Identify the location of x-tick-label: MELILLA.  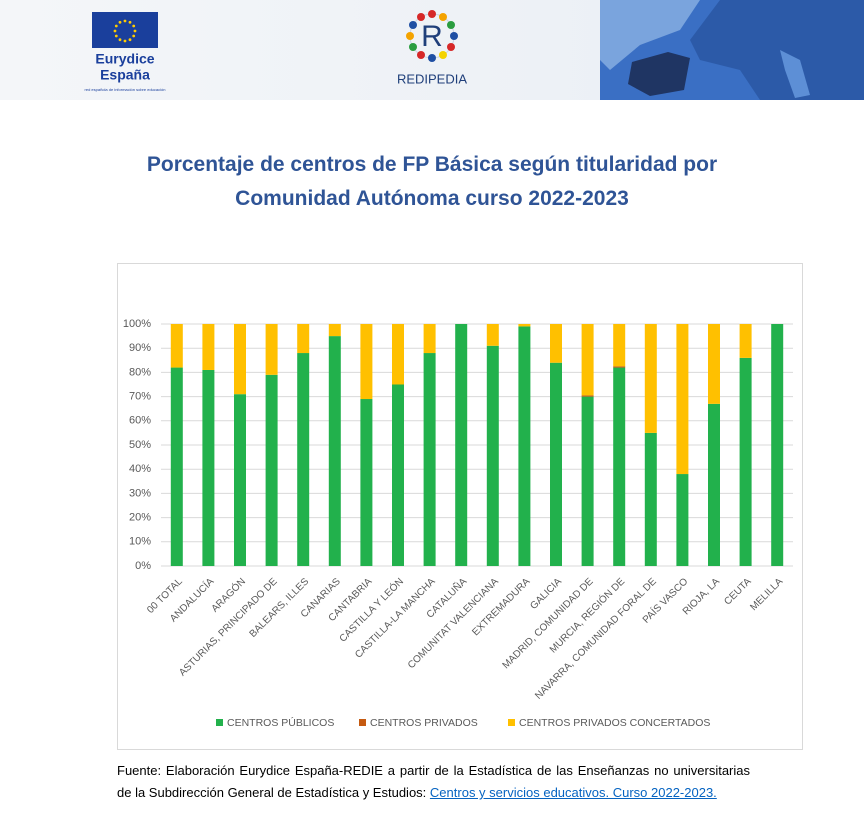
(766, 594).